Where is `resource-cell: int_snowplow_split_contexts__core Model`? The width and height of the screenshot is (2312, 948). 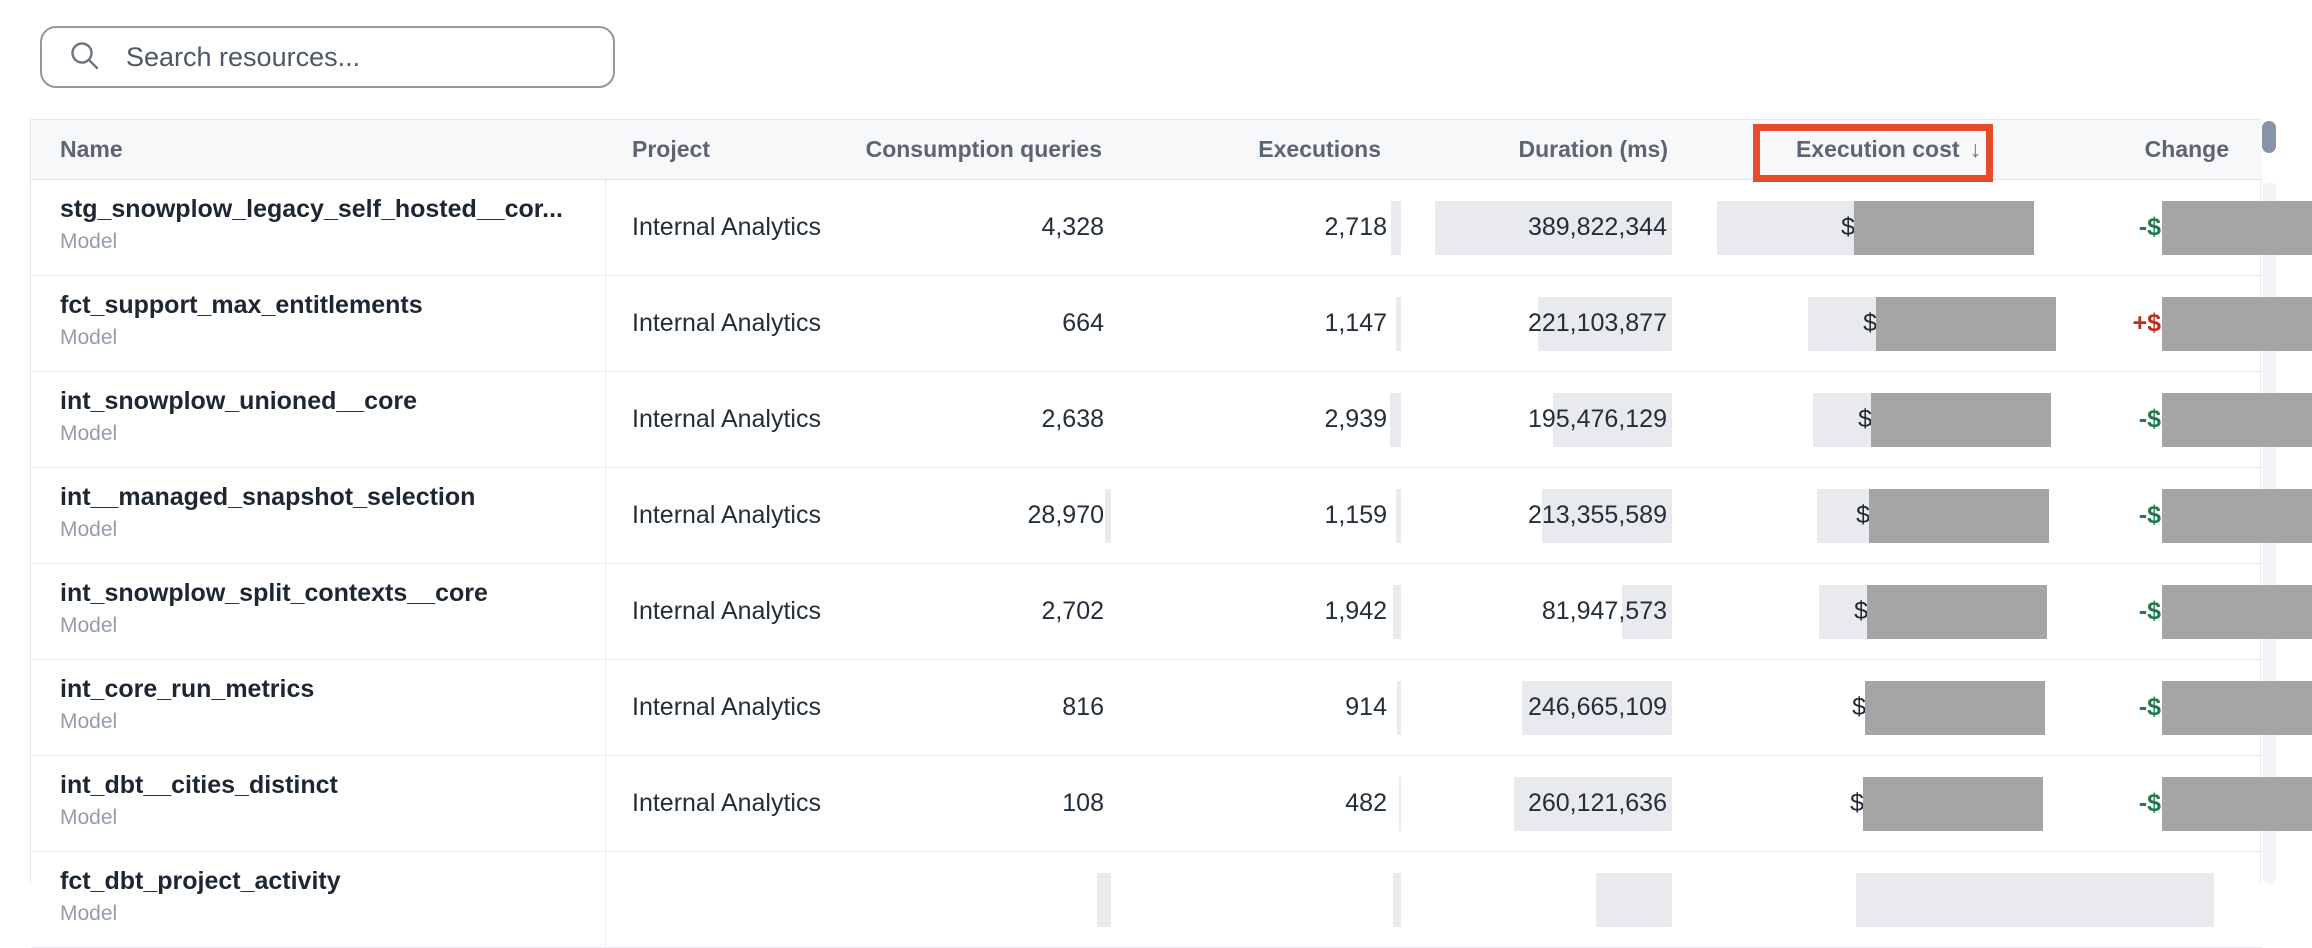 resource-cell: int_snowplow_split_contexts__core Model is located at coordinates (274, 608).